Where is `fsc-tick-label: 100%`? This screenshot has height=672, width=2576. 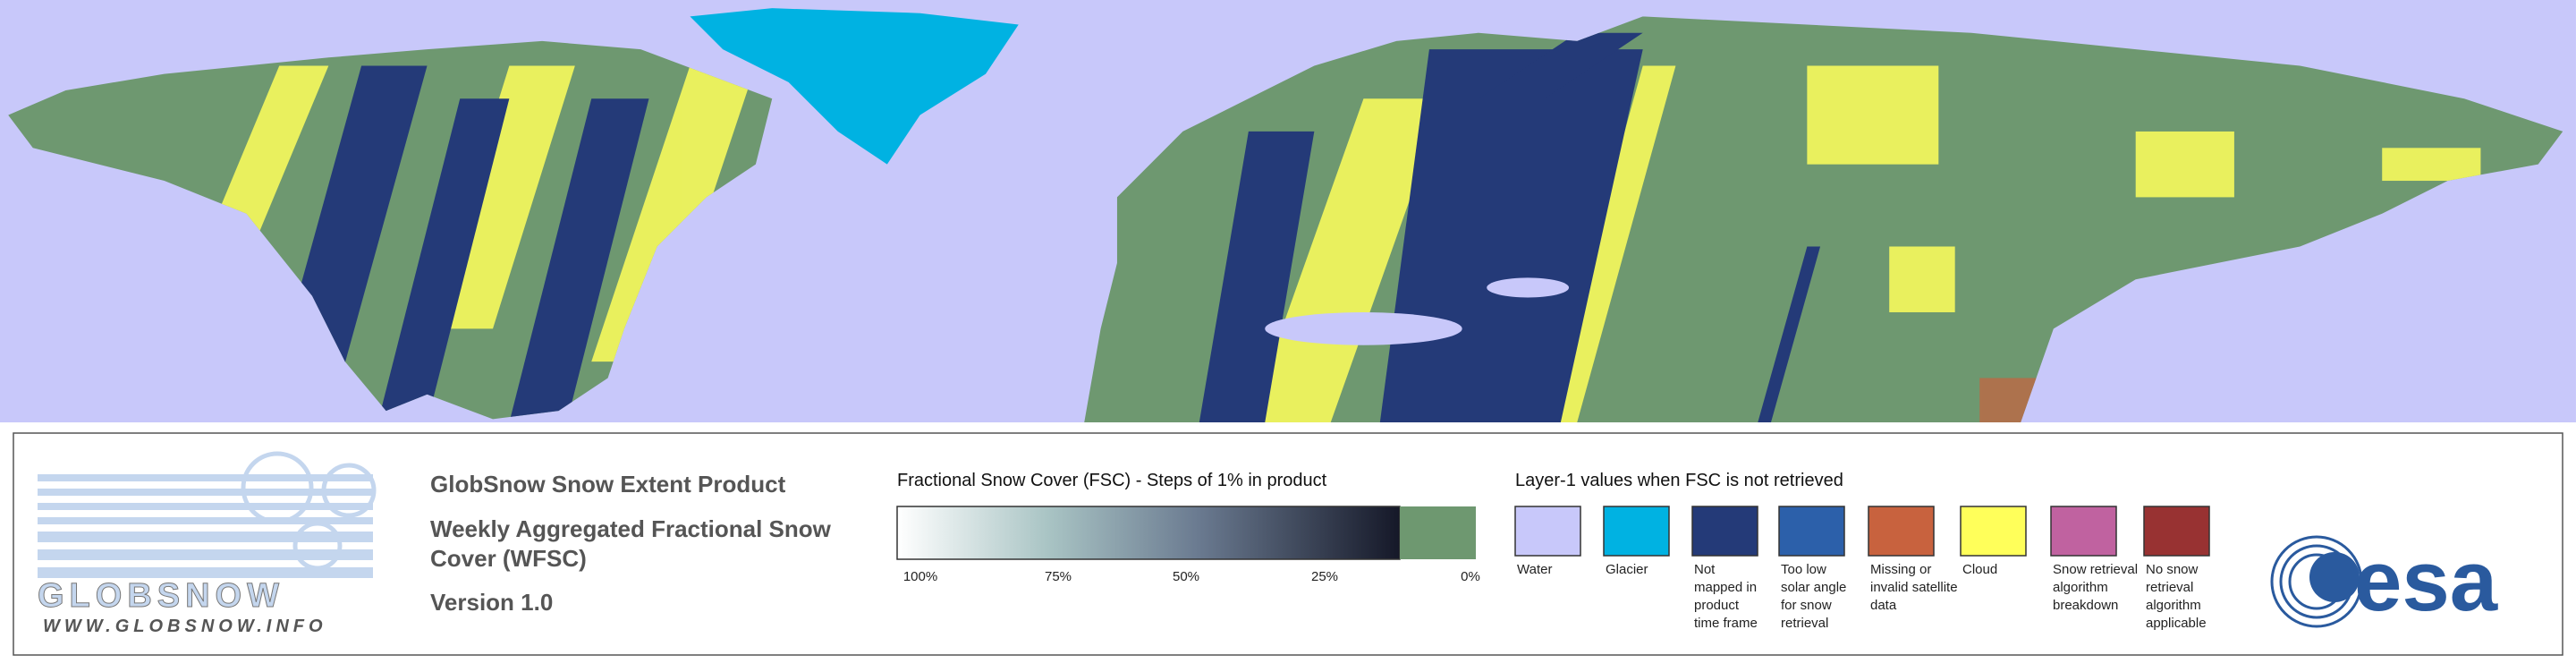 fsc-tick-label: 100% is located at coordinates (920, 576).